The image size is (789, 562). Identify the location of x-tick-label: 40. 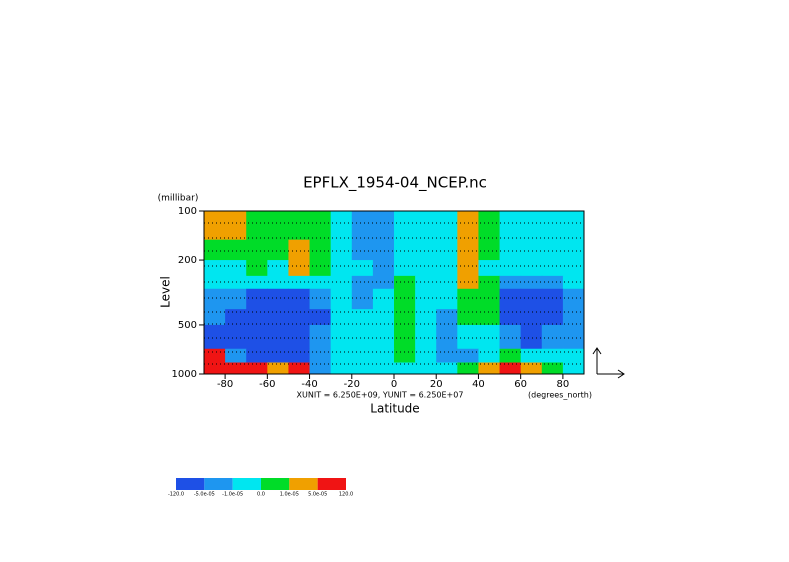
(478, 384).